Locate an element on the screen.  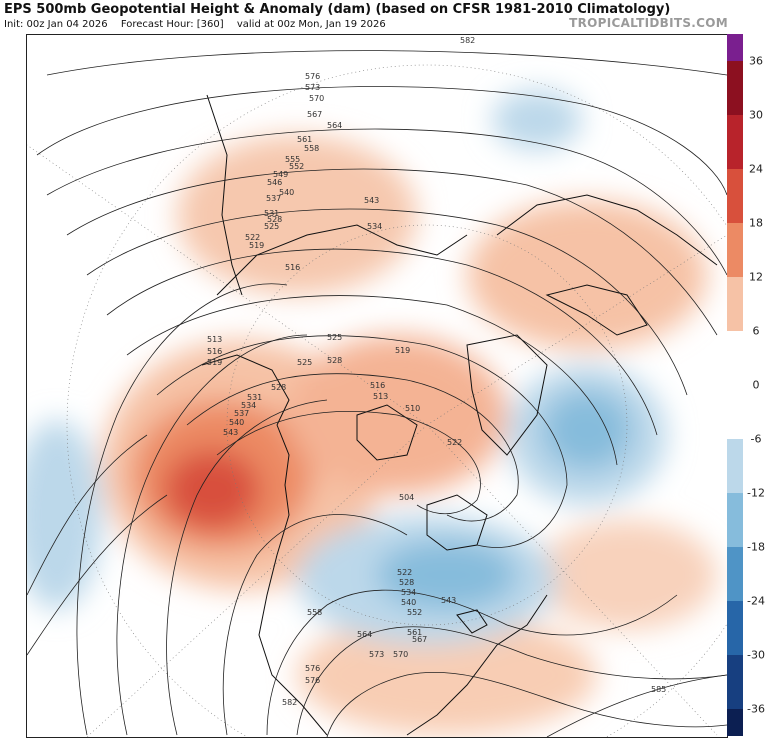
neg-anomaly-north-atlantic is located at coordinates (537, 120).